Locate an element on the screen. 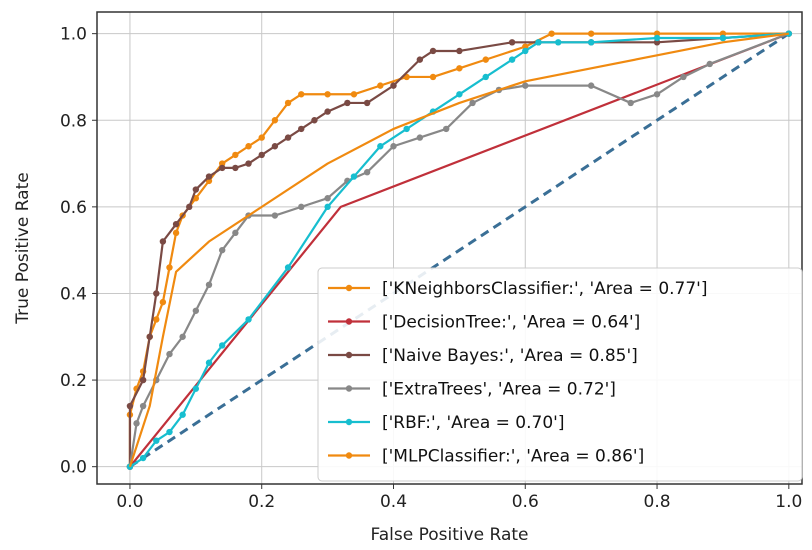 The image size is (812, 550). legend-entry: ['DecisionTree:', 'Area = 0.64'] is located at coordinates (511, 323).